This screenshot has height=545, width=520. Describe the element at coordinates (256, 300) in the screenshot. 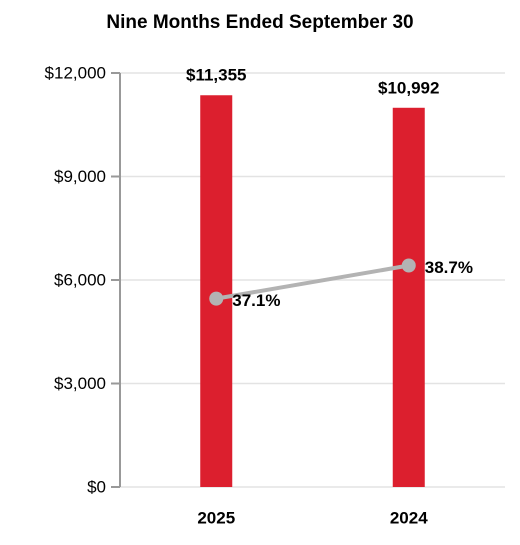

I see `line-value-label: 37.1%` at that location.